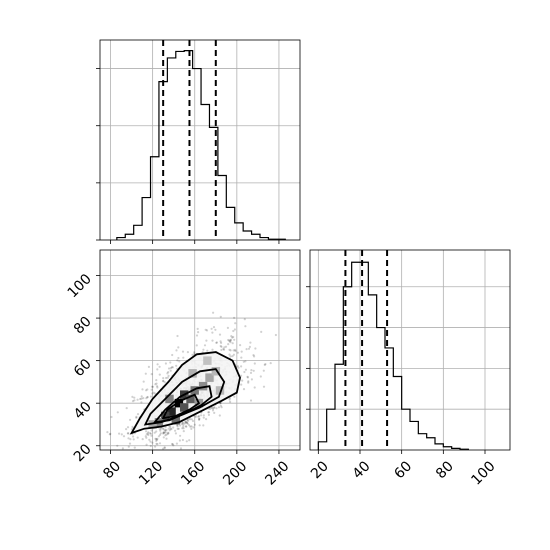 The width and height of the screenshot is (550, 550). What do you see at coordinates (277, 473) in the screenshot?
I see `density-xtick-label-4: 240` at bounding box center [277, 473].